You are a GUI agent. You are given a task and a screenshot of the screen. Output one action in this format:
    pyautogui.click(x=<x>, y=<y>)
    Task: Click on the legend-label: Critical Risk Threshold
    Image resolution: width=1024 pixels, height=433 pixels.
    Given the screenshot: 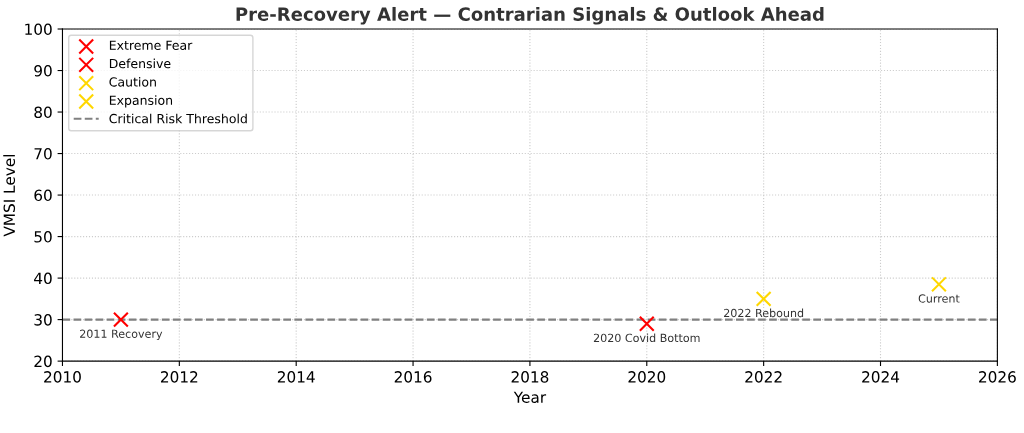 What is the action you would take?
    pyautogui.click(x=178, y=118)
    